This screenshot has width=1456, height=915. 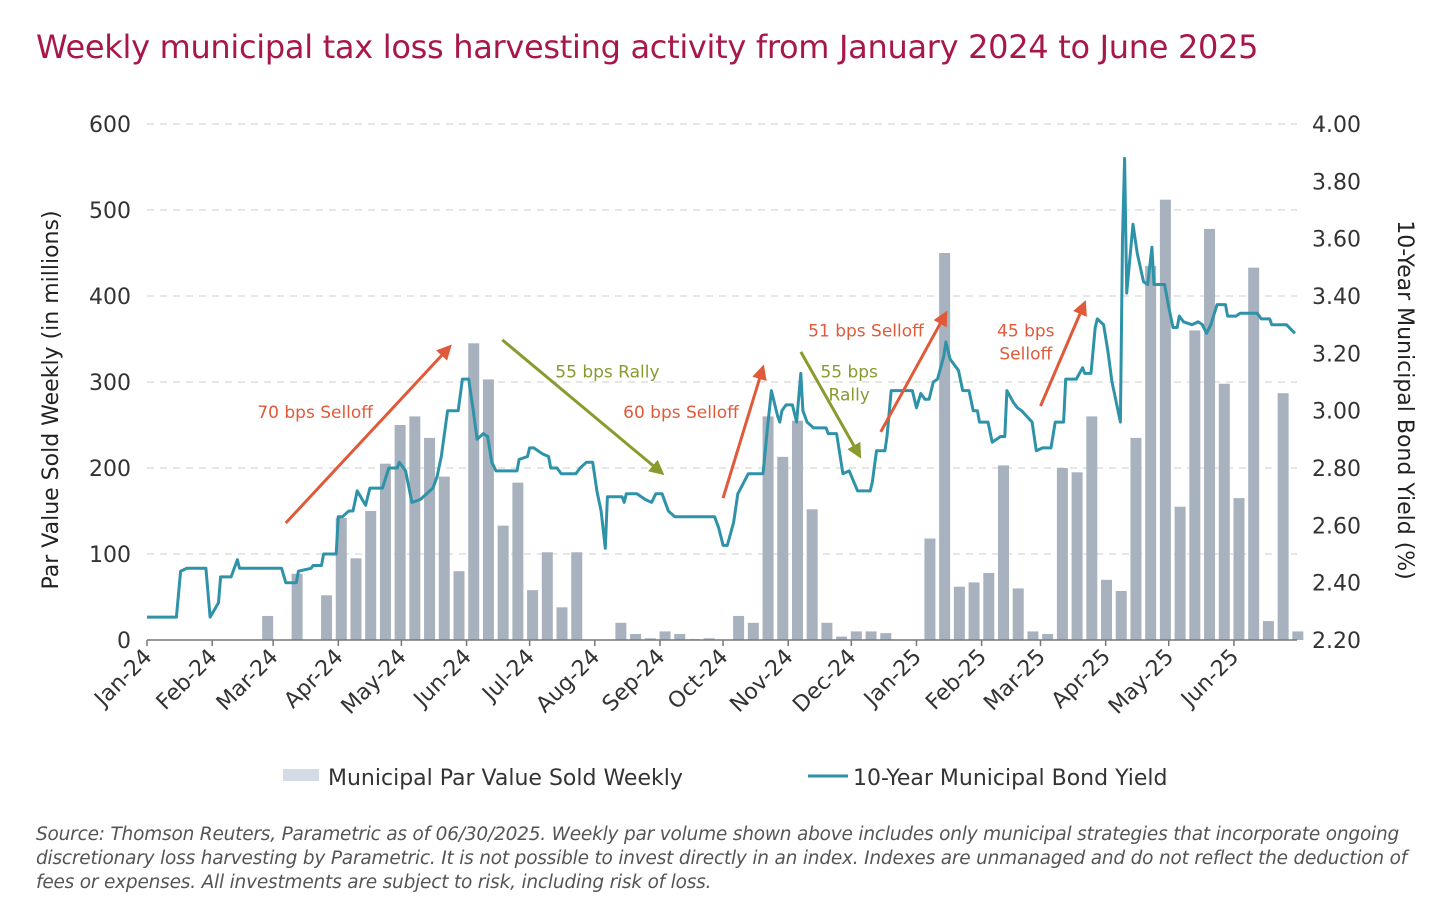 I want to click on left-axis-ticks: 0 100 200 300 400 500 600, so click(x=110, y=383).